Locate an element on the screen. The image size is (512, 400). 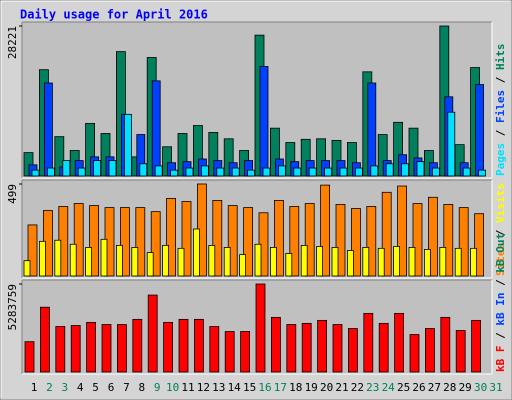
x-tick-label: 16 is located at coordinates (264, 387).